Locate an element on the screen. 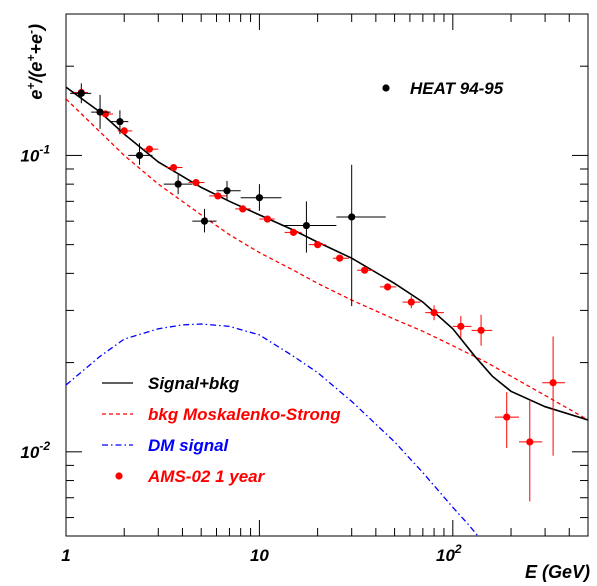 Image resolution: width=597 pixels, height=586 pixels. y-tick-label: 10⁻¹ is located at coordinates (35, 153).